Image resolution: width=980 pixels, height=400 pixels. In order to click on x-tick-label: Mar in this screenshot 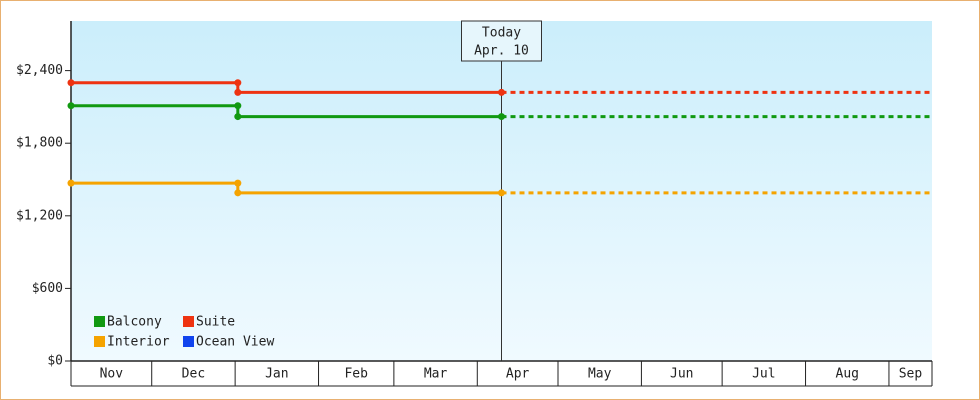, I will do `click(436, 374)`.